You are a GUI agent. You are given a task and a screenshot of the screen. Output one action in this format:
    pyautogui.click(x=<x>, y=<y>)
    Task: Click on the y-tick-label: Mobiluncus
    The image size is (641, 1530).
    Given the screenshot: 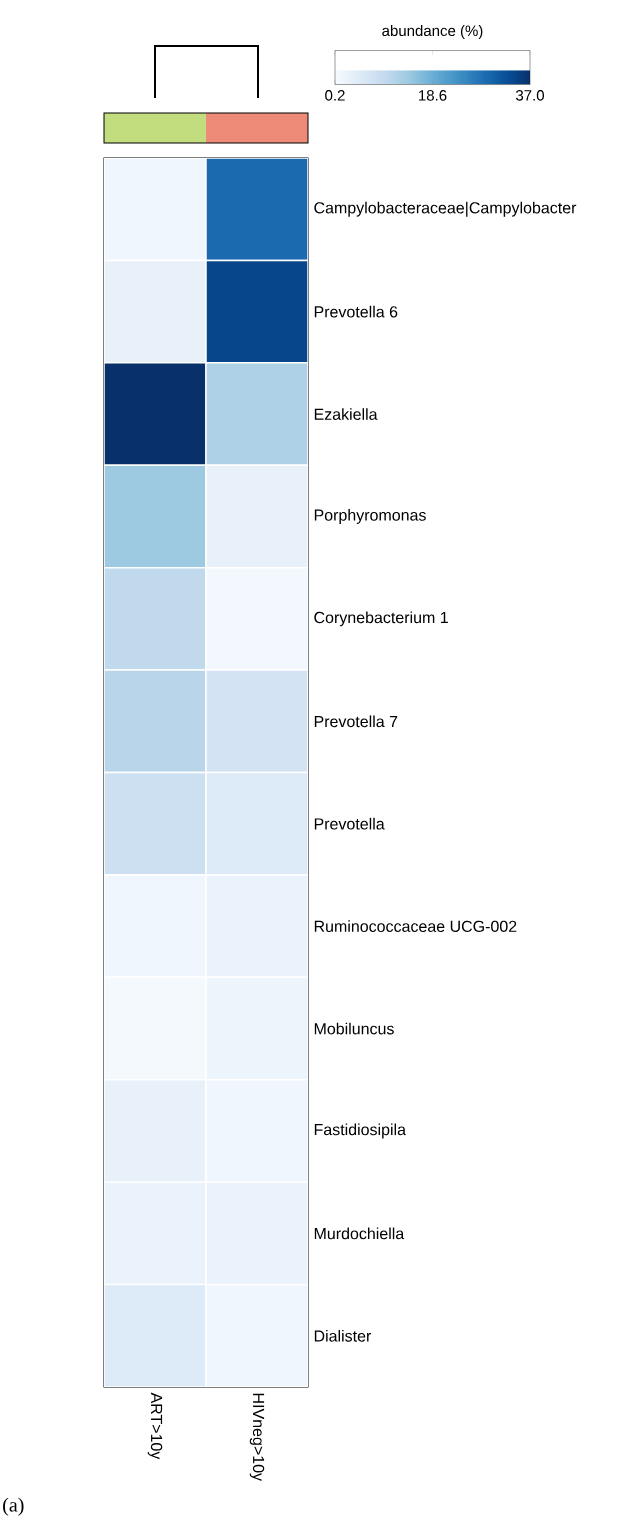 What is the action you would take?
    pyautogui.click(x=354, y=1028)
    